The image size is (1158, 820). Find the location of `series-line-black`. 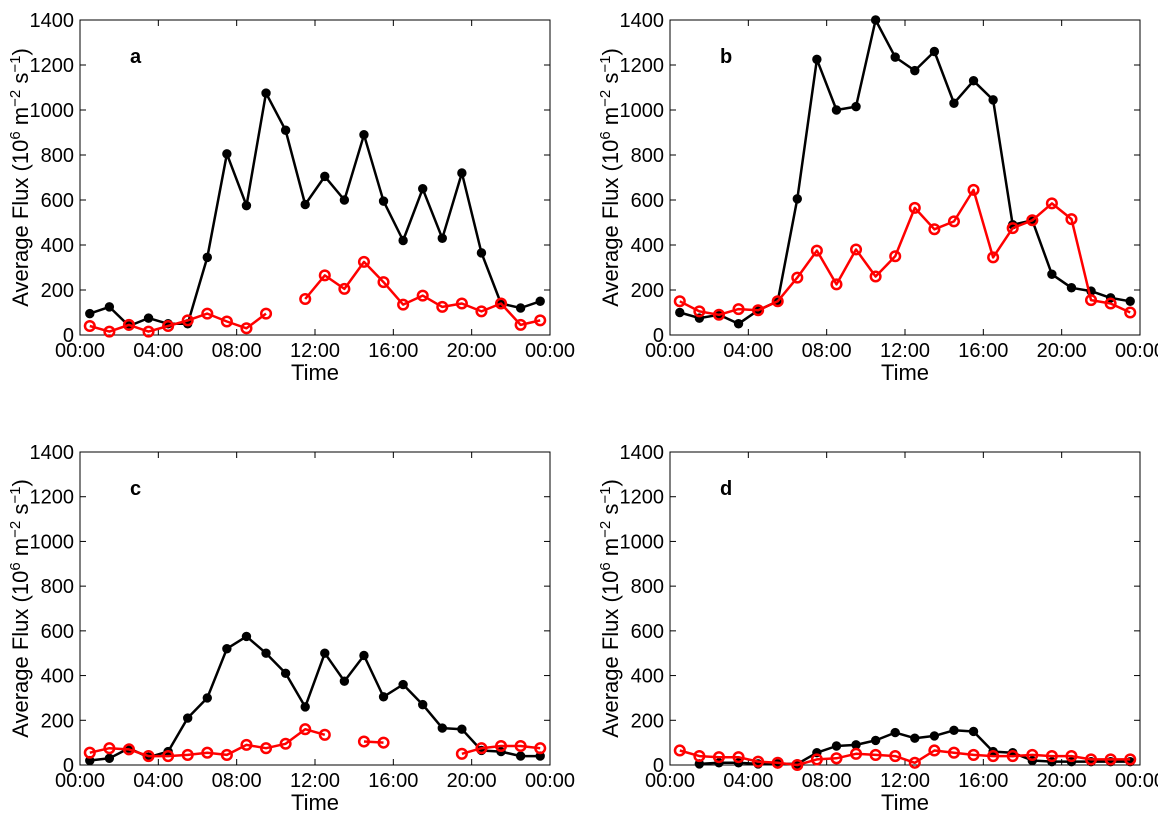

series-line-black is located at coordinates (315, 698).